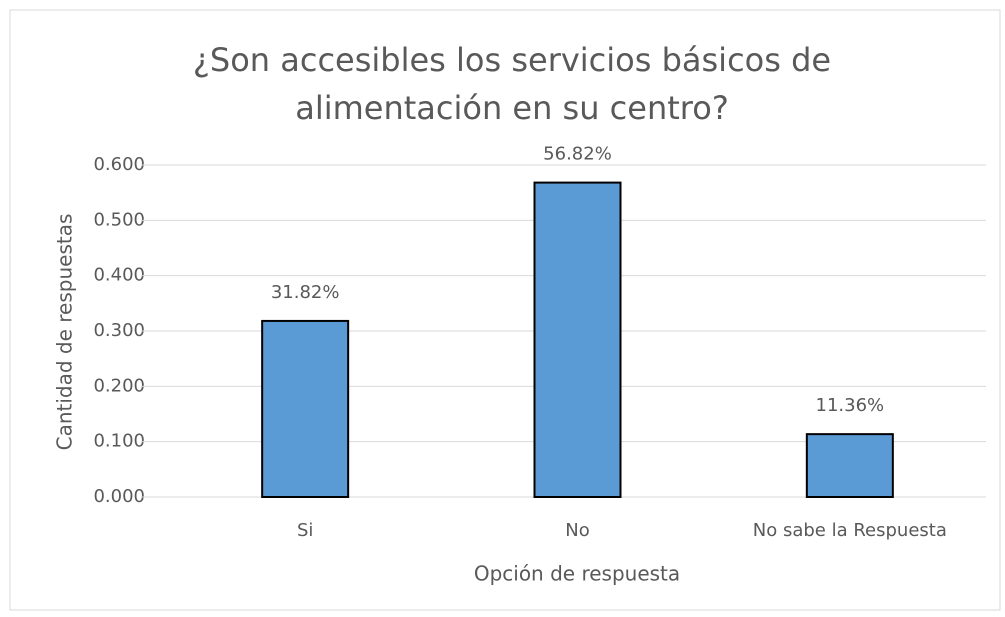  I want to click on y-tick-label: 0.000, so click(119, 496).